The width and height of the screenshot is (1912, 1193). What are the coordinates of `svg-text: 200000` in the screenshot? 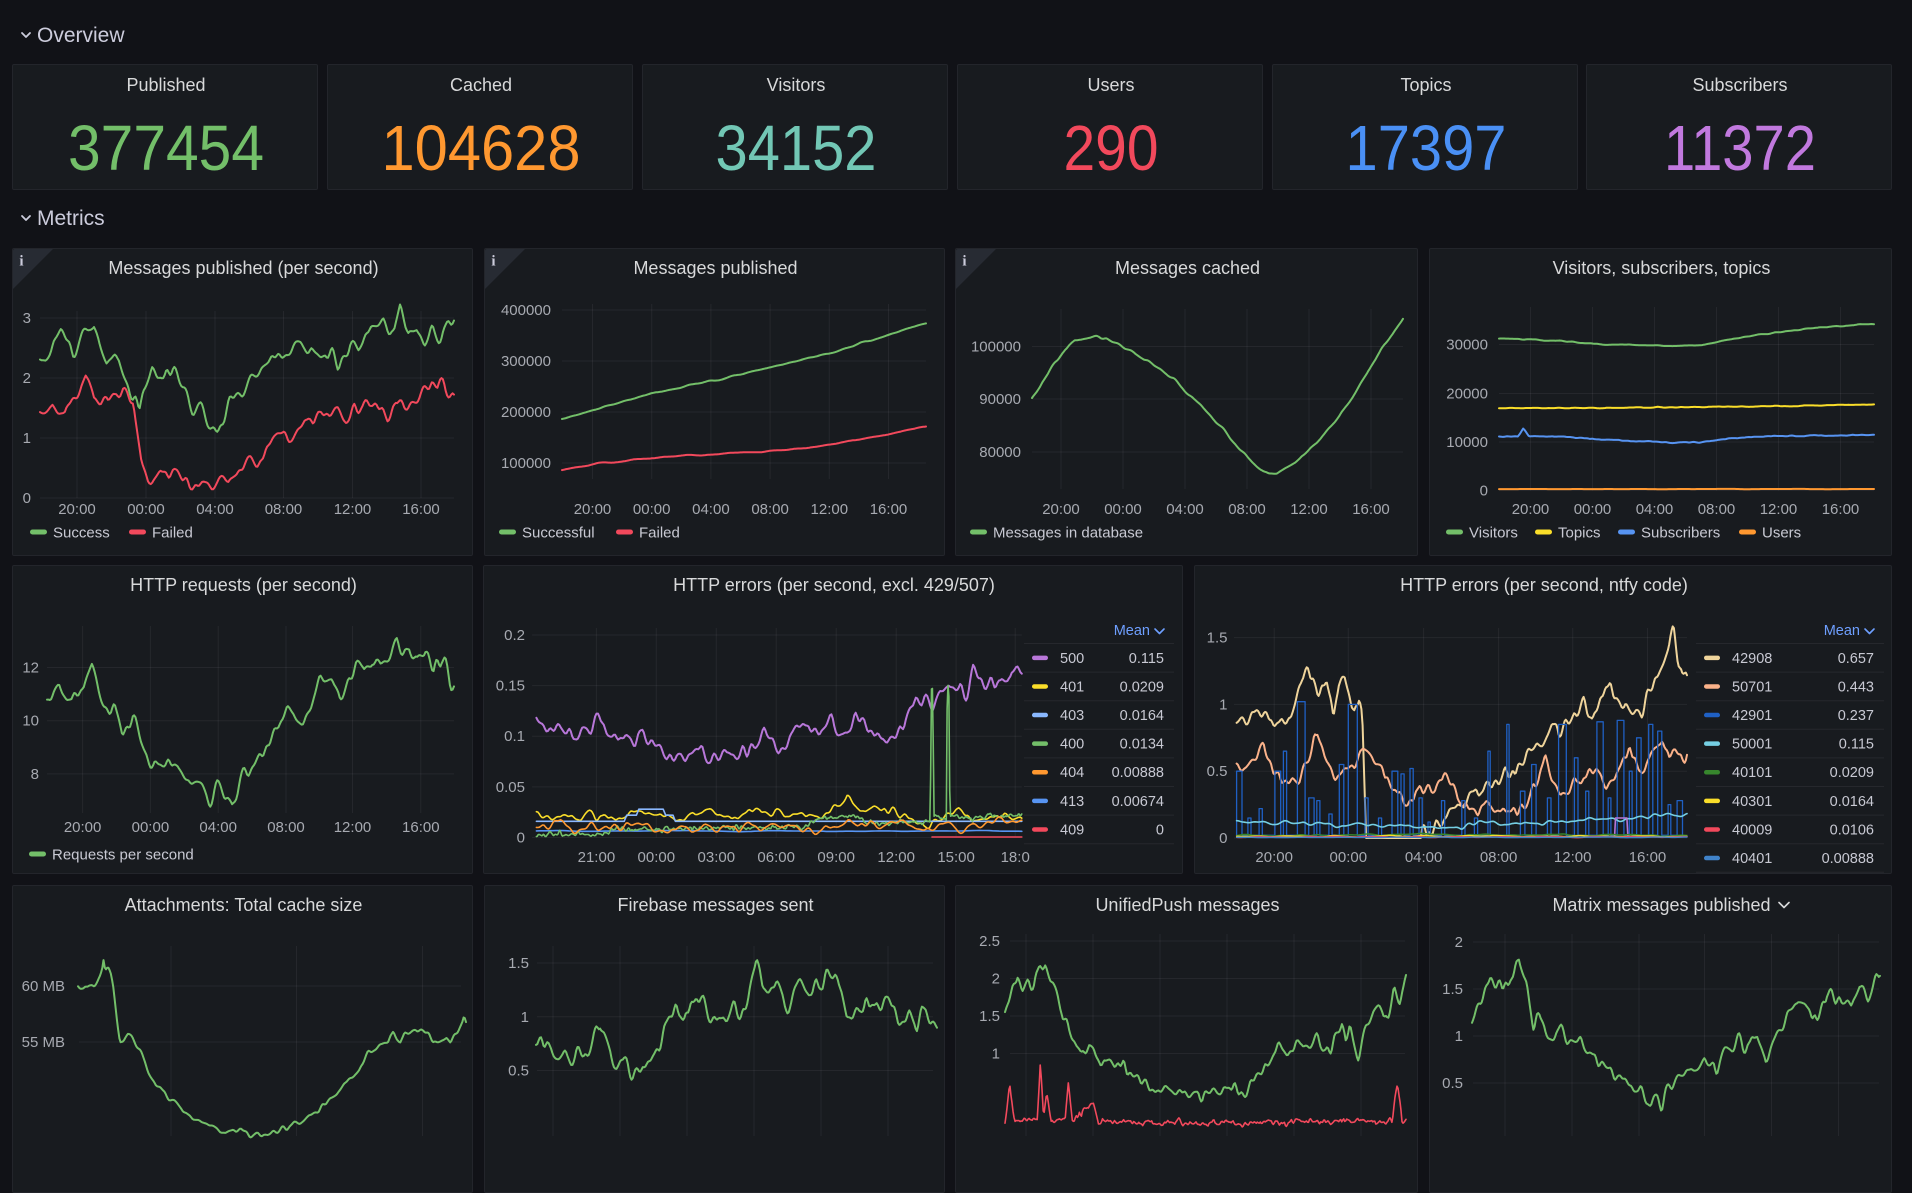 It's located at (526, 412).